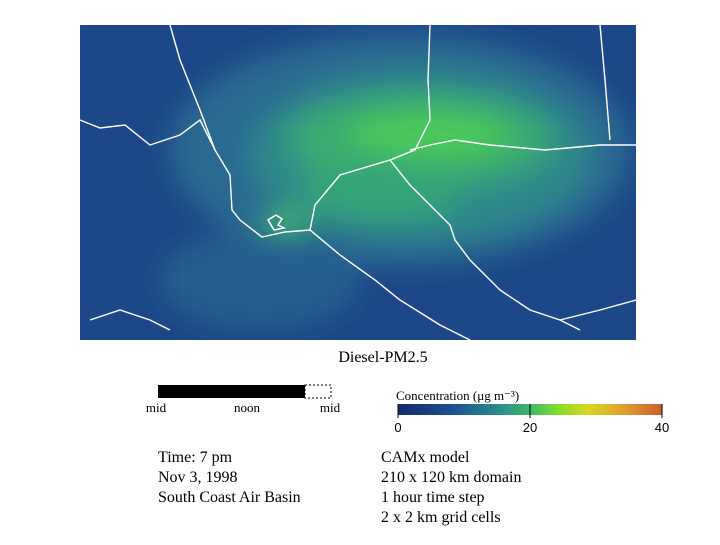  I want to click on colorbar-tick-label: 40, so click(662, 427).